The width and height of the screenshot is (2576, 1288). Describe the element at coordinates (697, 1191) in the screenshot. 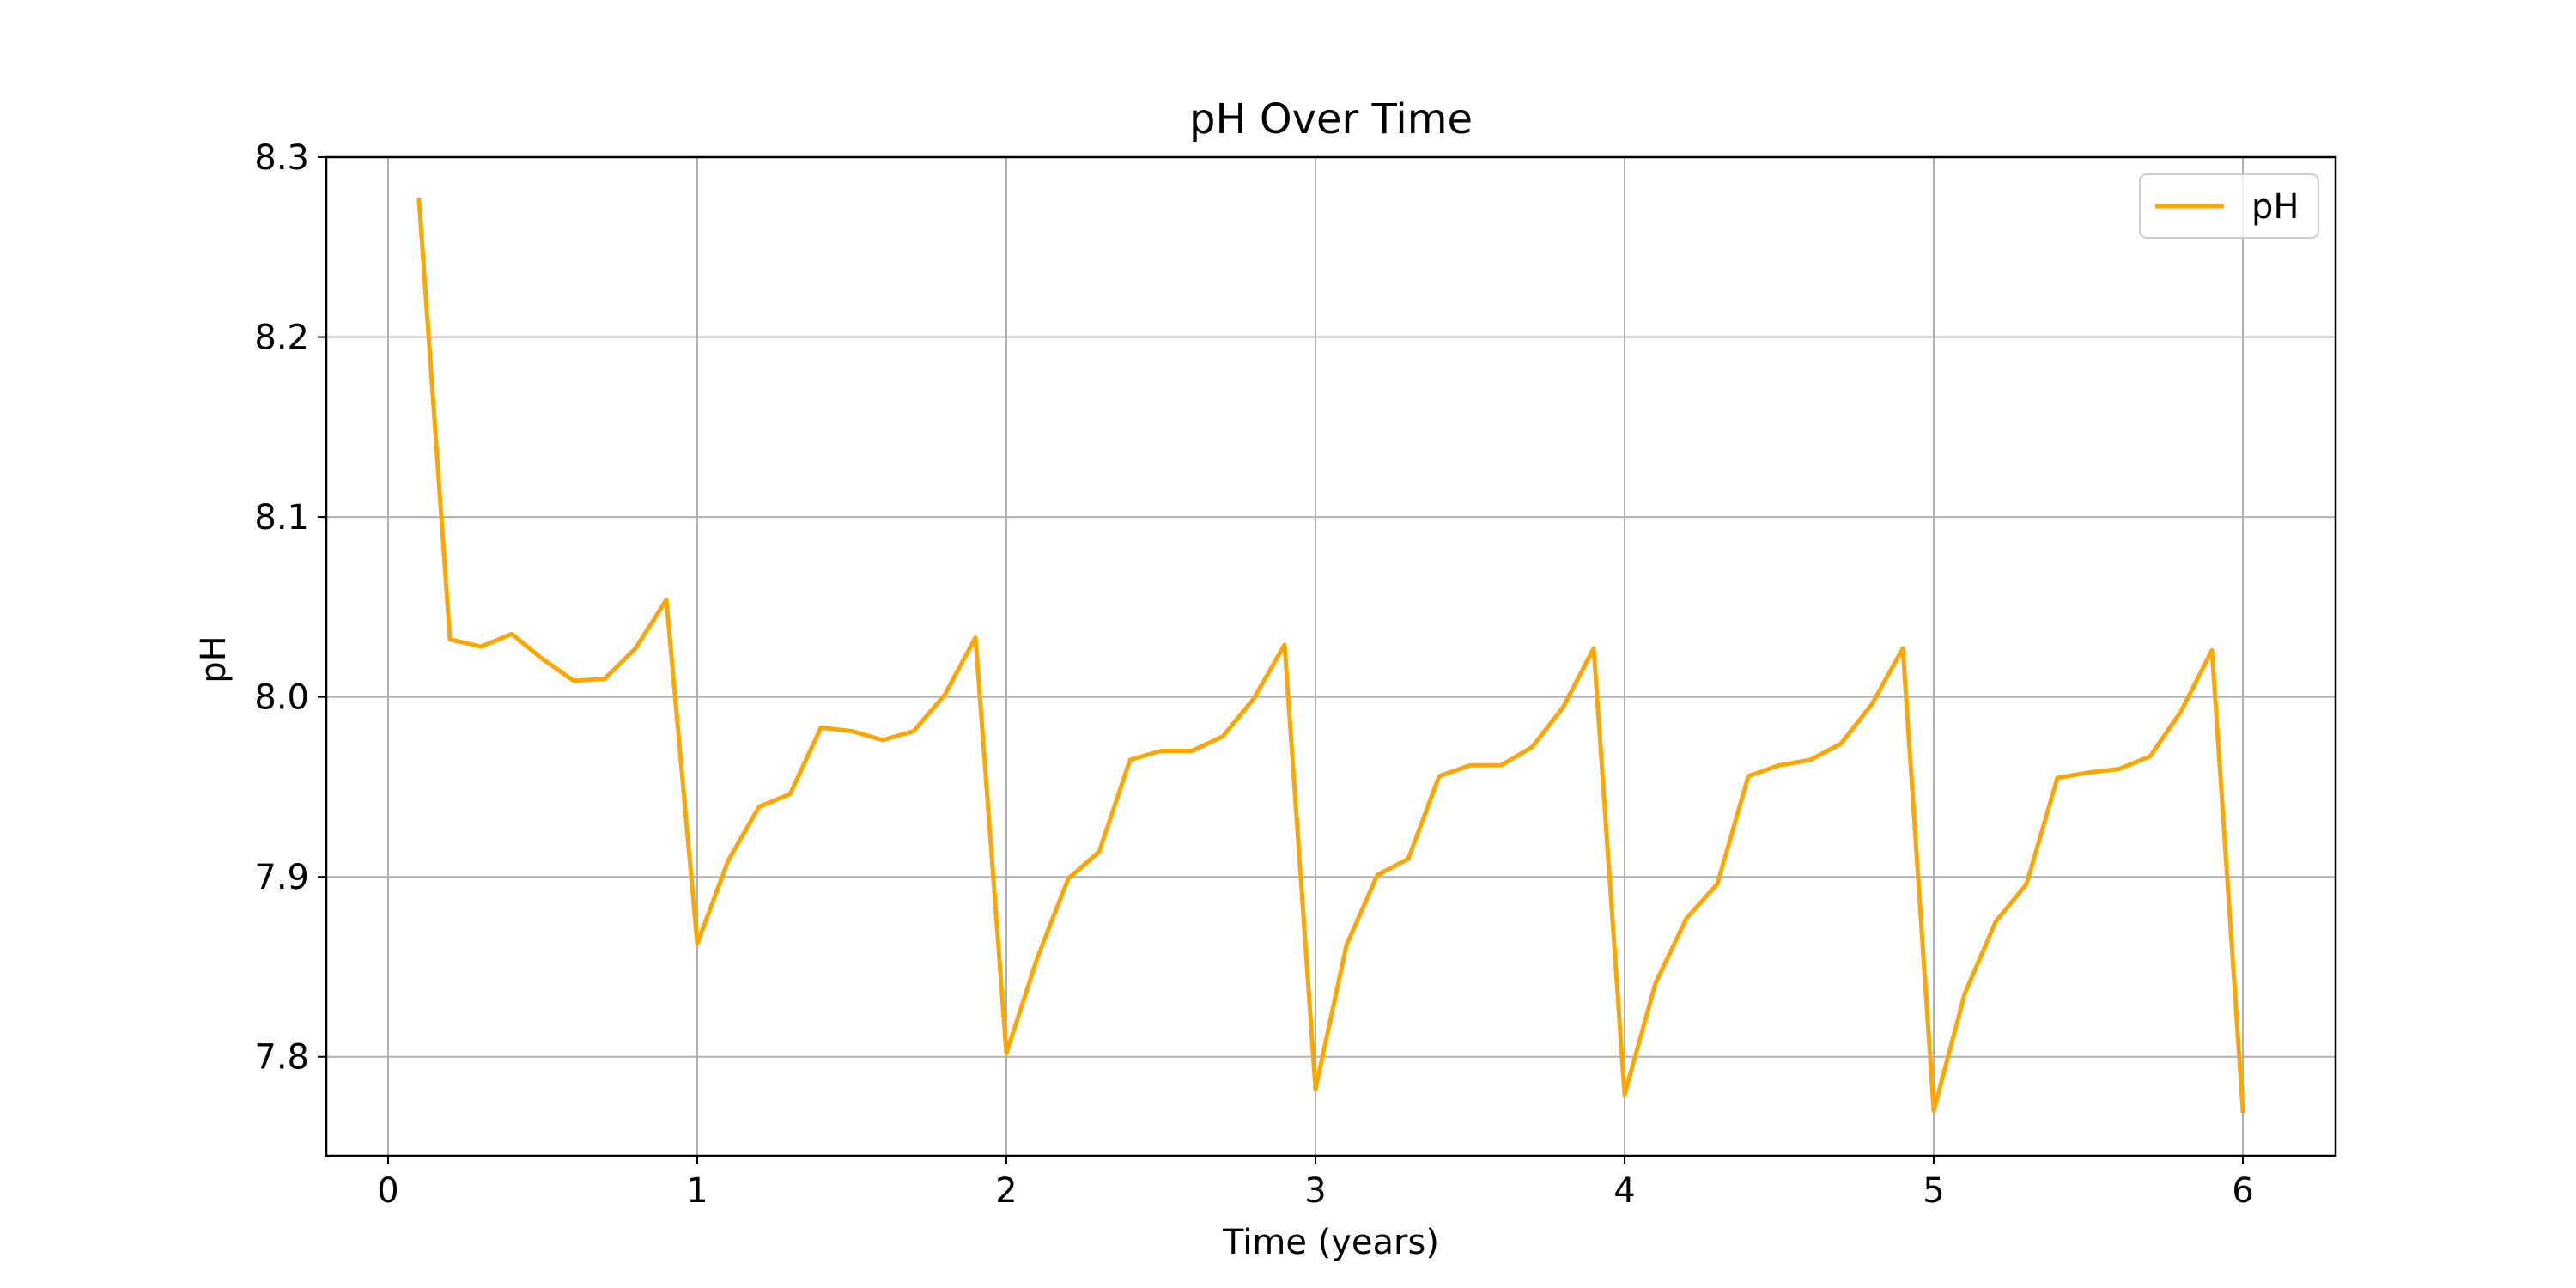

I see `x-tick-label: 1` at that location.